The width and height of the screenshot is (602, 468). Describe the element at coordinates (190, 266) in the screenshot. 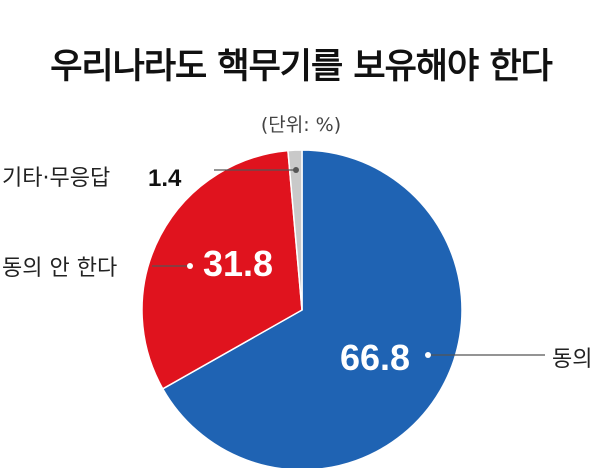

I see `leader-disagree-dot` at that location.